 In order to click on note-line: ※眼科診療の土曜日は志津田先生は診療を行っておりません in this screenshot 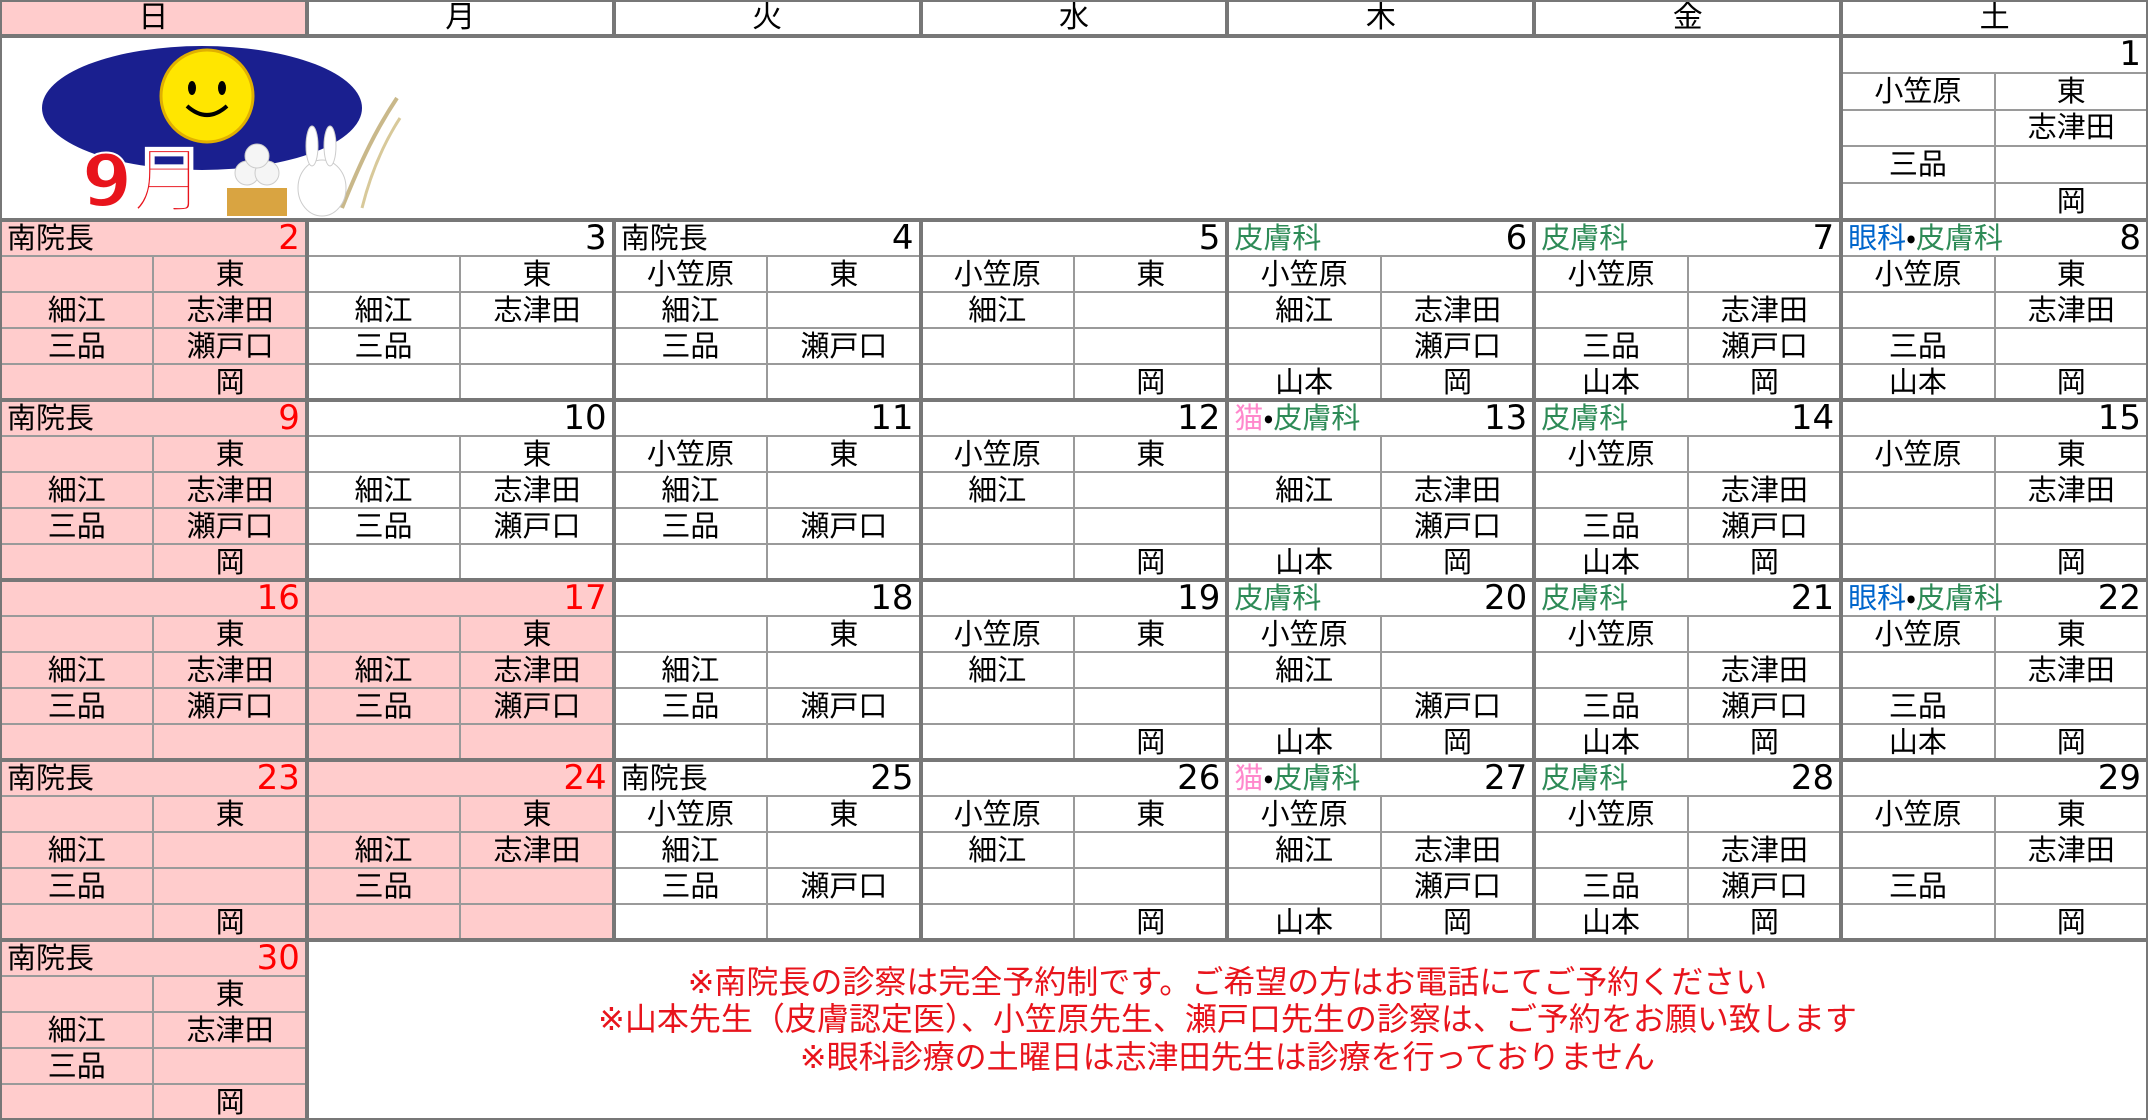, I will do `click(1227, 1057)`.